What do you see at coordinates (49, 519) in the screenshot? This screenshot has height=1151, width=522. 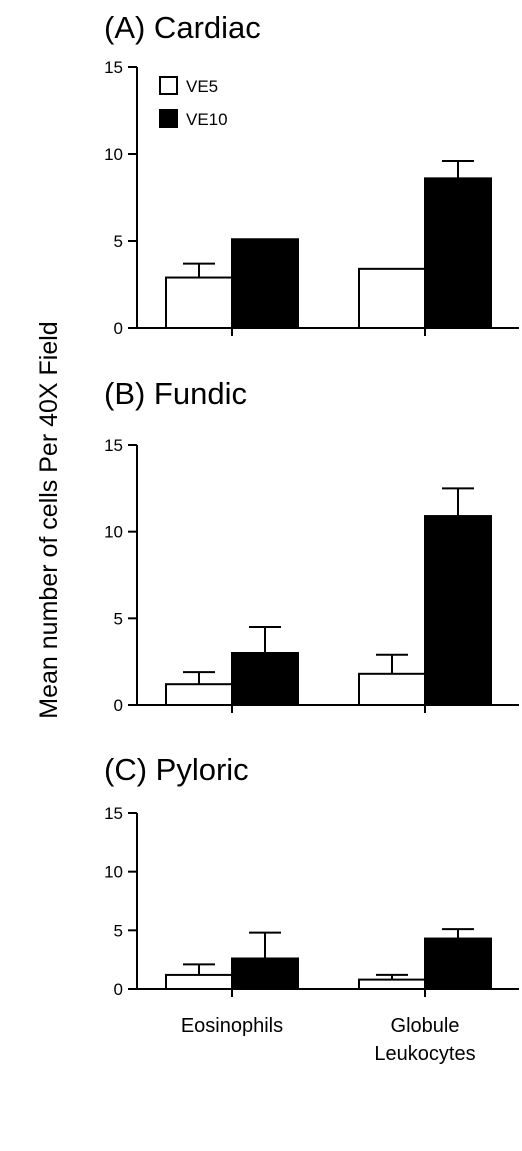 I see `y-axis-label: Mean number of cells Per 40X Field` at bounding box center [49, 519].